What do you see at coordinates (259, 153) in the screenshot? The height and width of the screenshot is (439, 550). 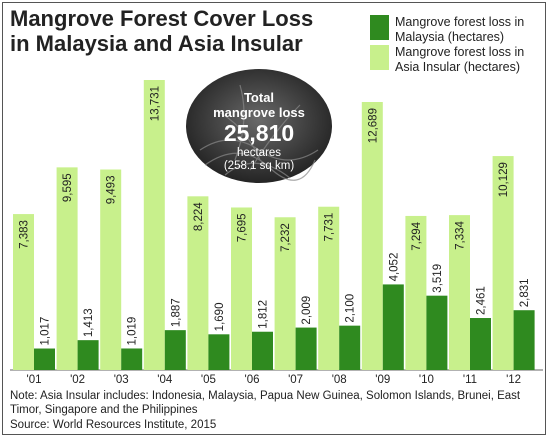 I see `callout-unit: hectares` at bounding box center [259, 153].